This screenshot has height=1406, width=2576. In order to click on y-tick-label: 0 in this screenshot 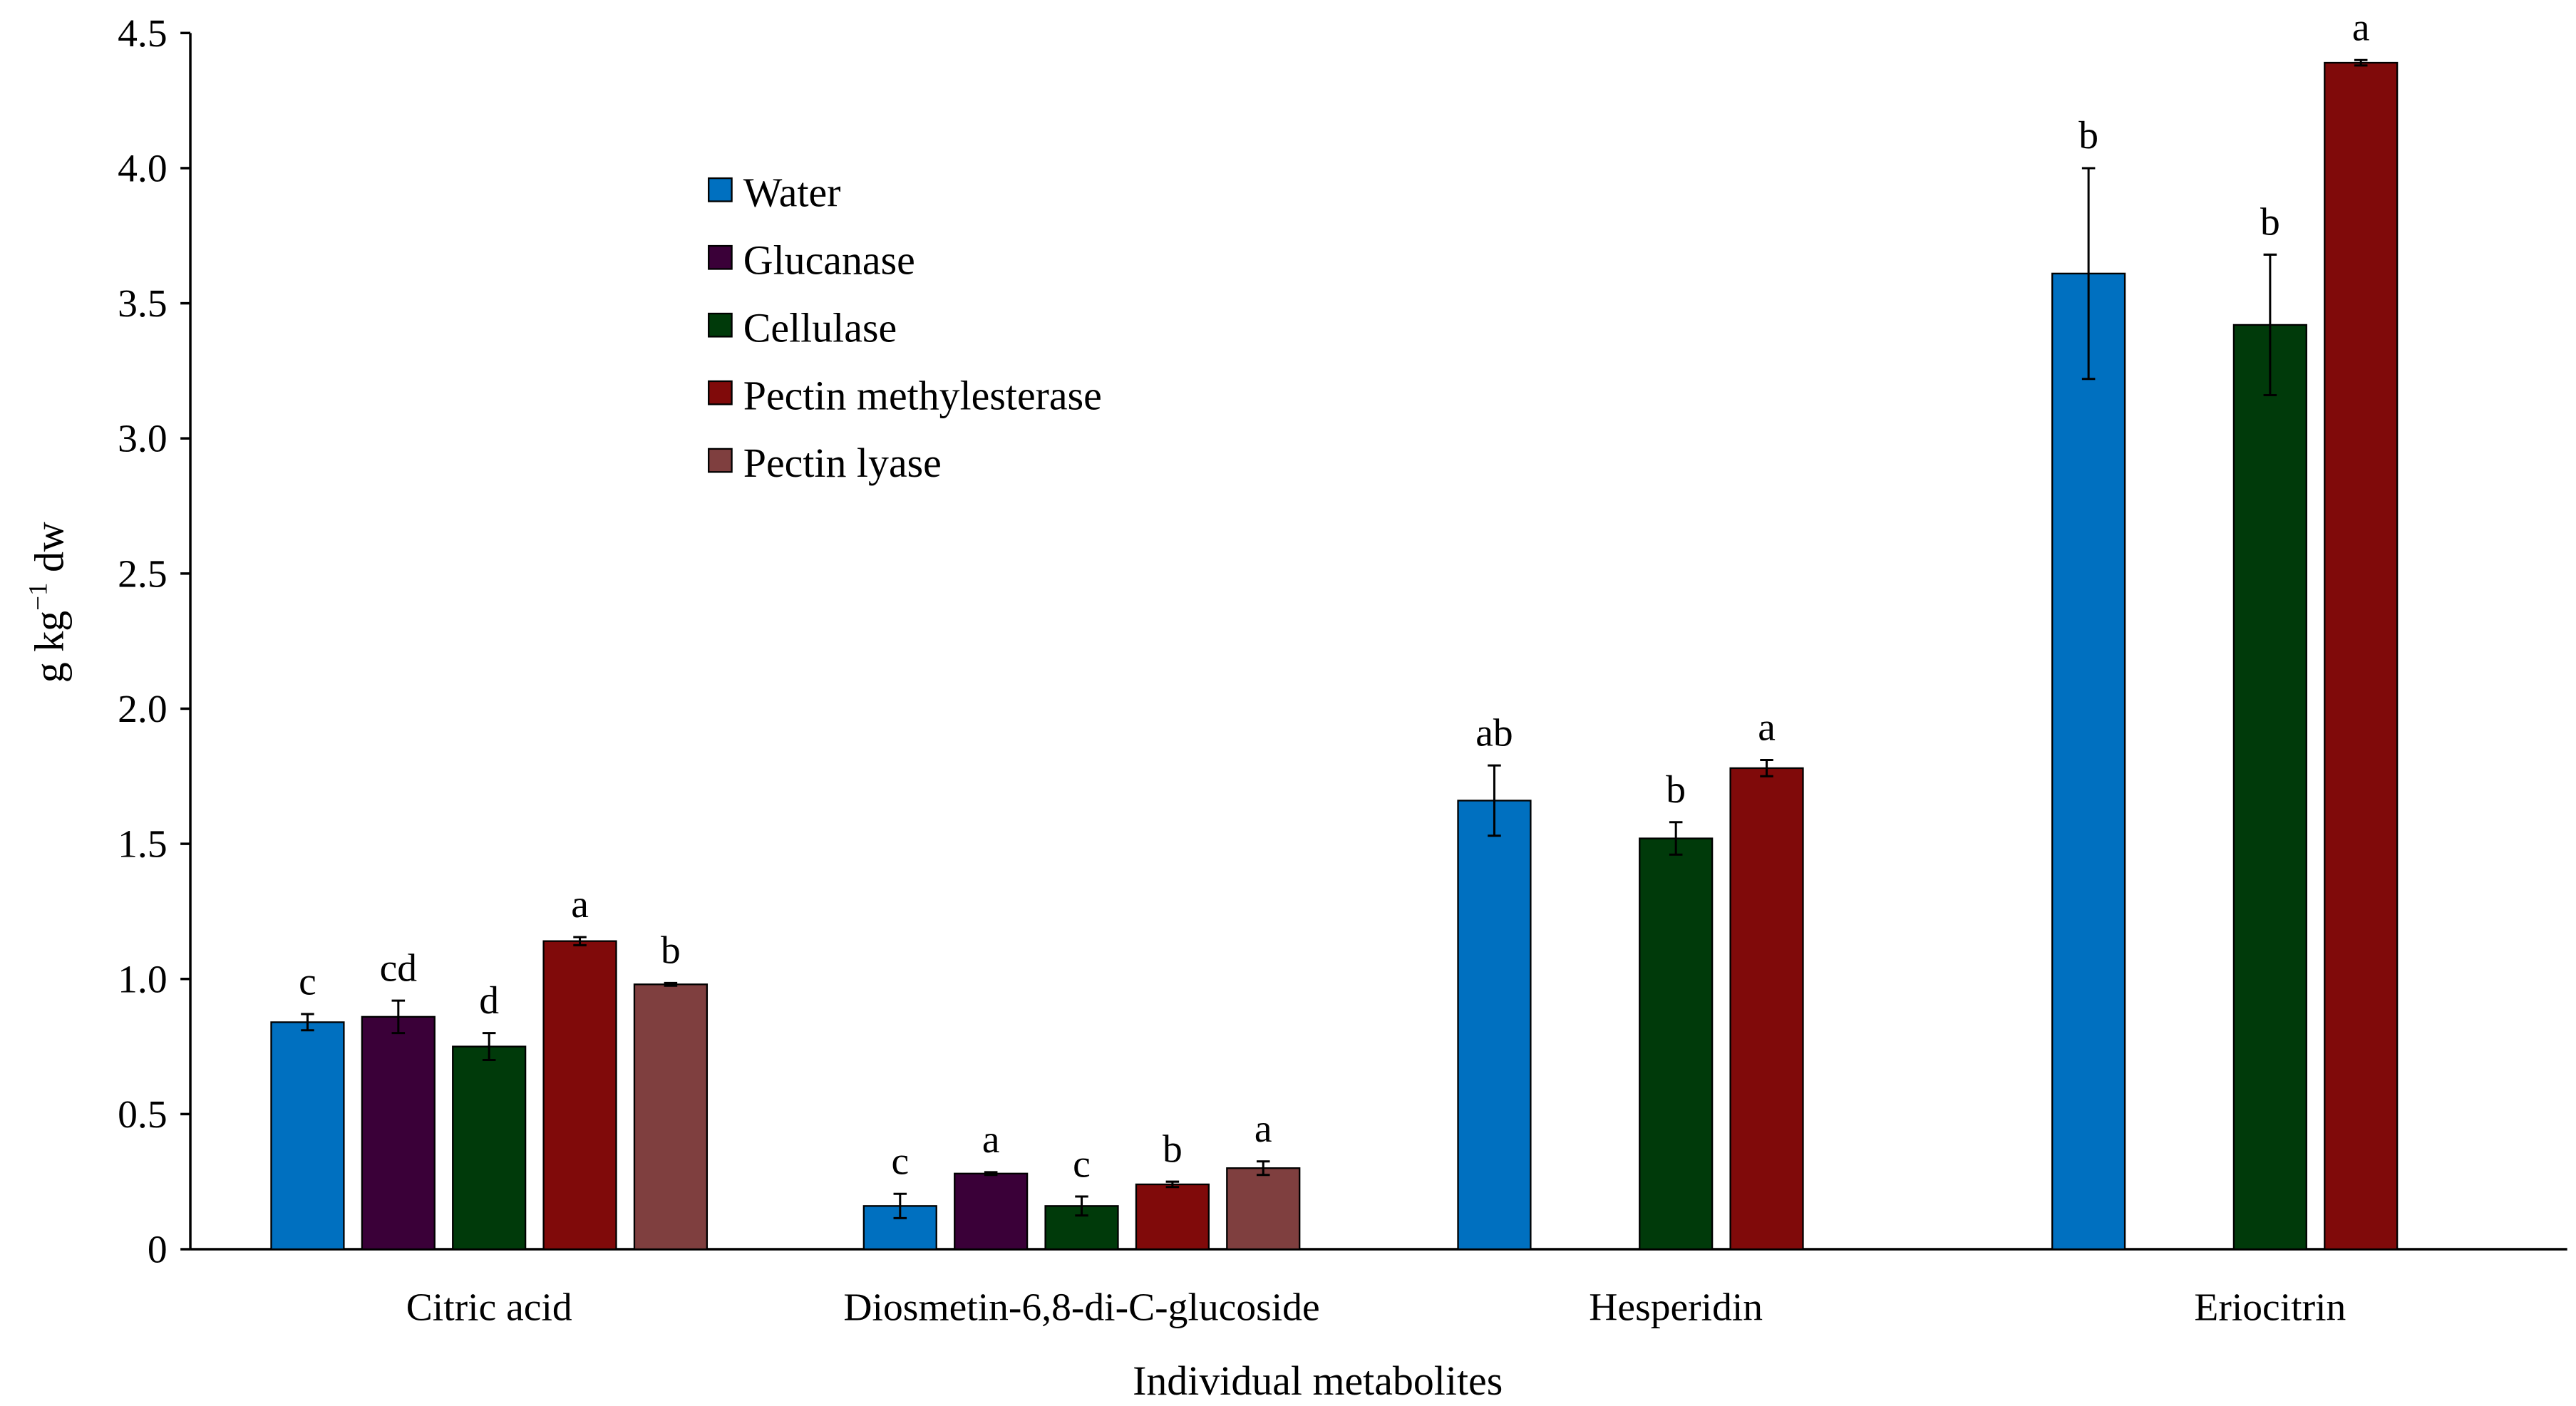, I will do `click(158, 1250)`.